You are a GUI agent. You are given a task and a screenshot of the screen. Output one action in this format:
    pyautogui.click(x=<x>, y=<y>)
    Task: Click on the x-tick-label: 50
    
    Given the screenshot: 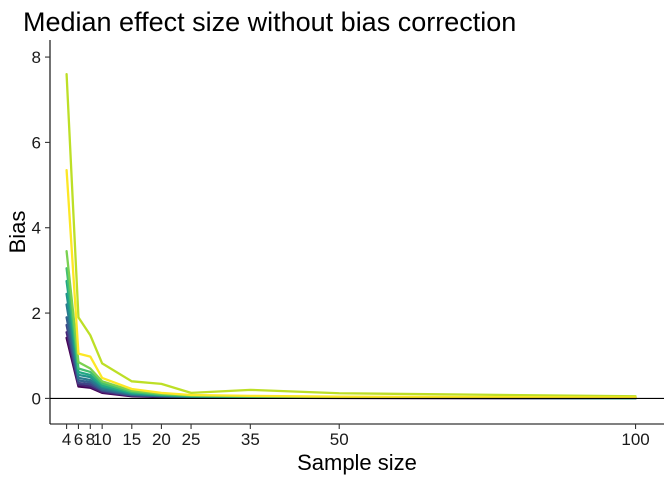 What is the action you would take?
    pyautogui.click(x=339, y=439)
    